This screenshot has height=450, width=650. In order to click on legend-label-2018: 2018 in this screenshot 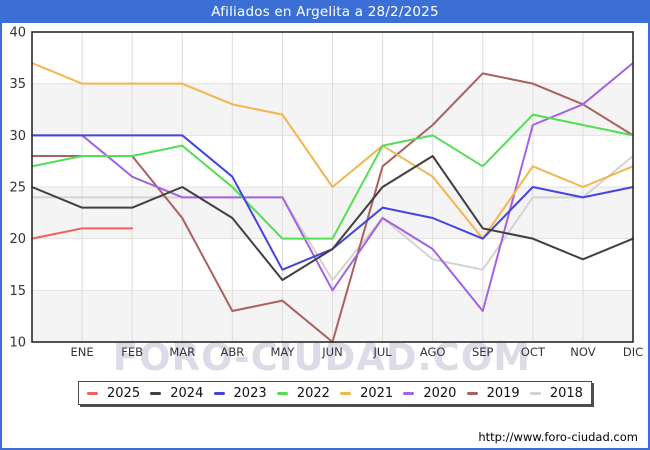, I will do `click(566, 393)`.